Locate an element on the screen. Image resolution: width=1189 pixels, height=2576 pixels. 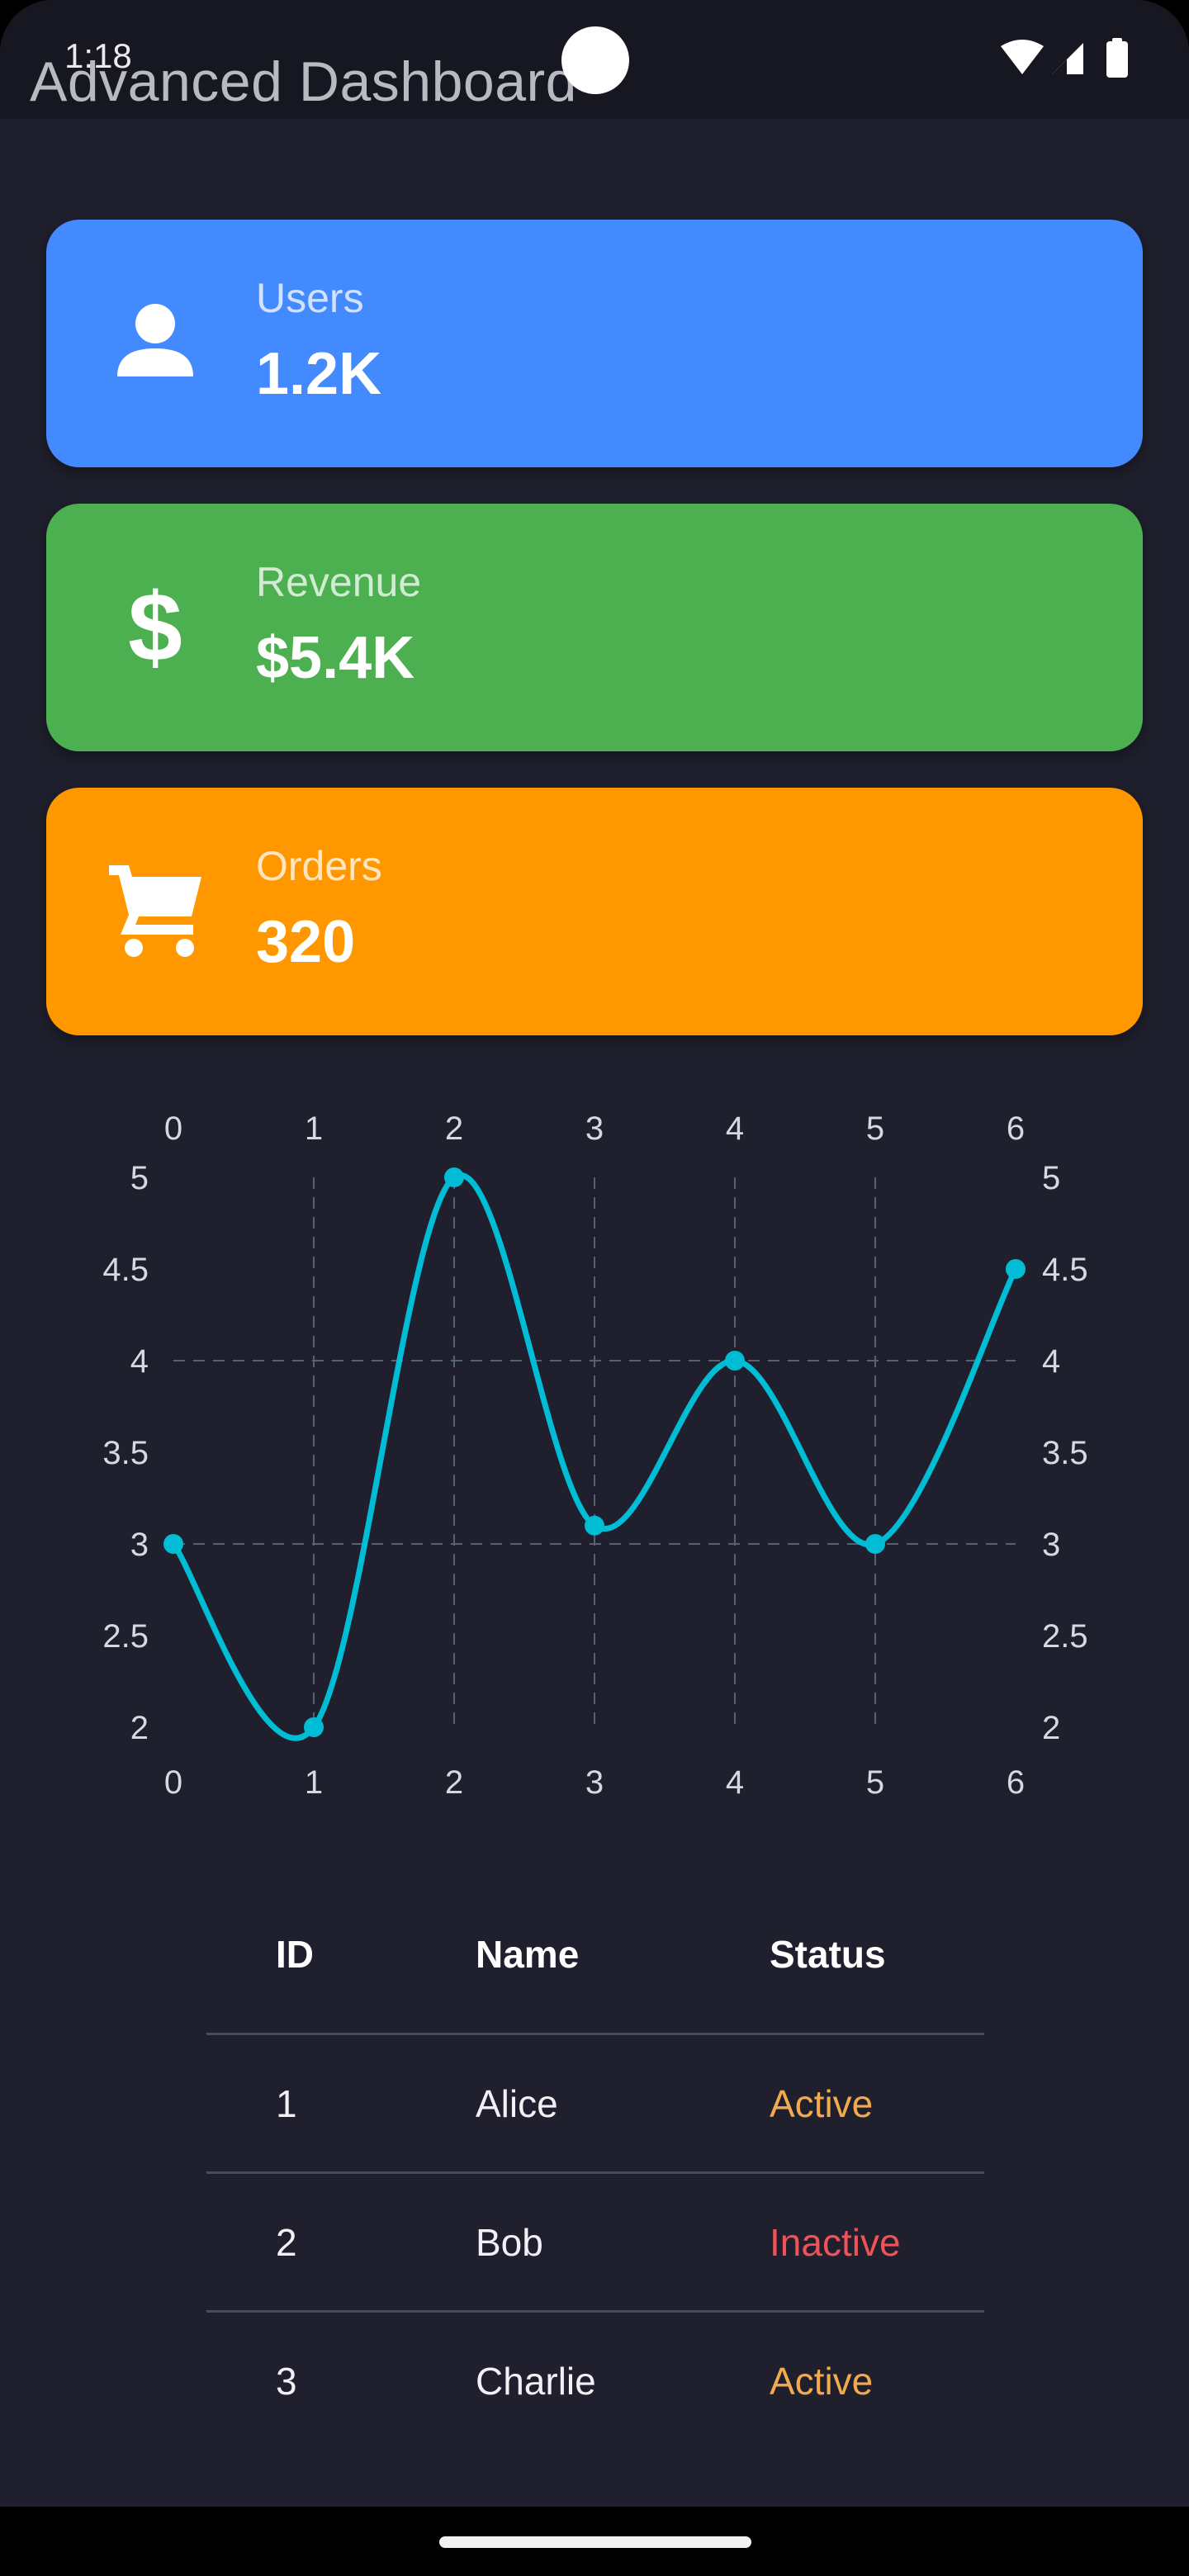
battery-icon is located at coordinates (1117, 58).